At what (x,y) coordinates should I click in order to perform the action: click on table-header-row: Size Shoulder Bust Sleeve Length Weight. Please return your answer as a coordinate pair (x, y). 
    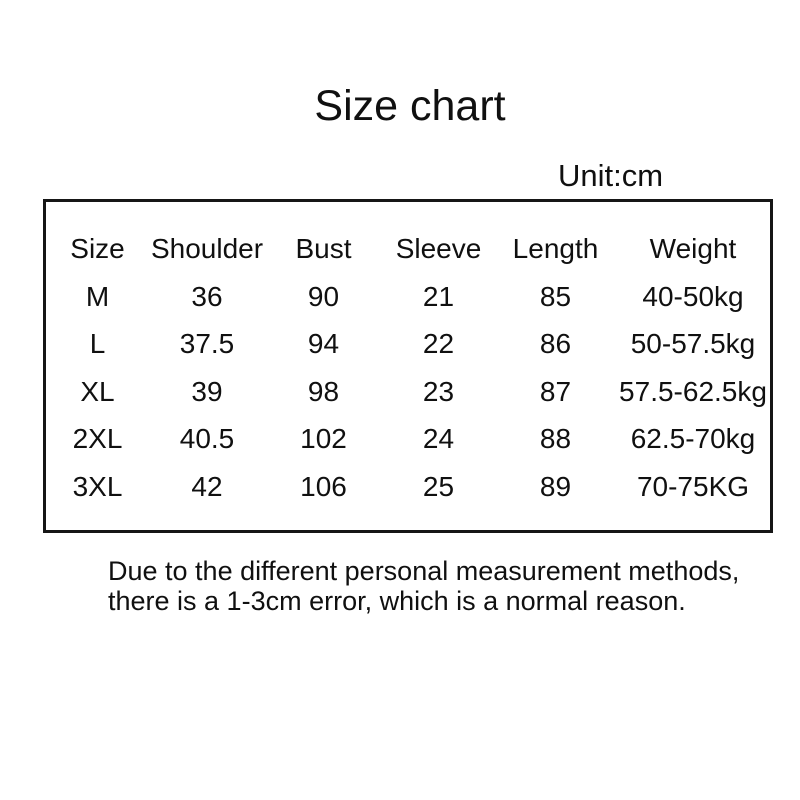
    Looking at the image, I should click on (408, 250).